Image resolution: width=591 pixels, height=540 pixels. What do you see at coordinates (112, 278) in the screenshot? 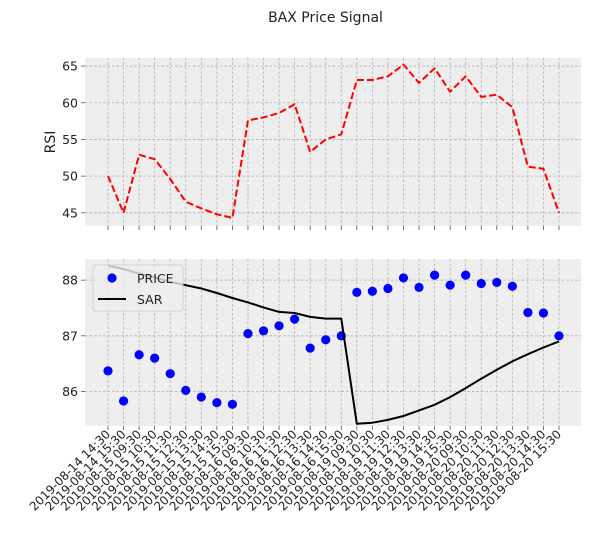
I see `legend-price-marker` at bounding box center [112, 278].